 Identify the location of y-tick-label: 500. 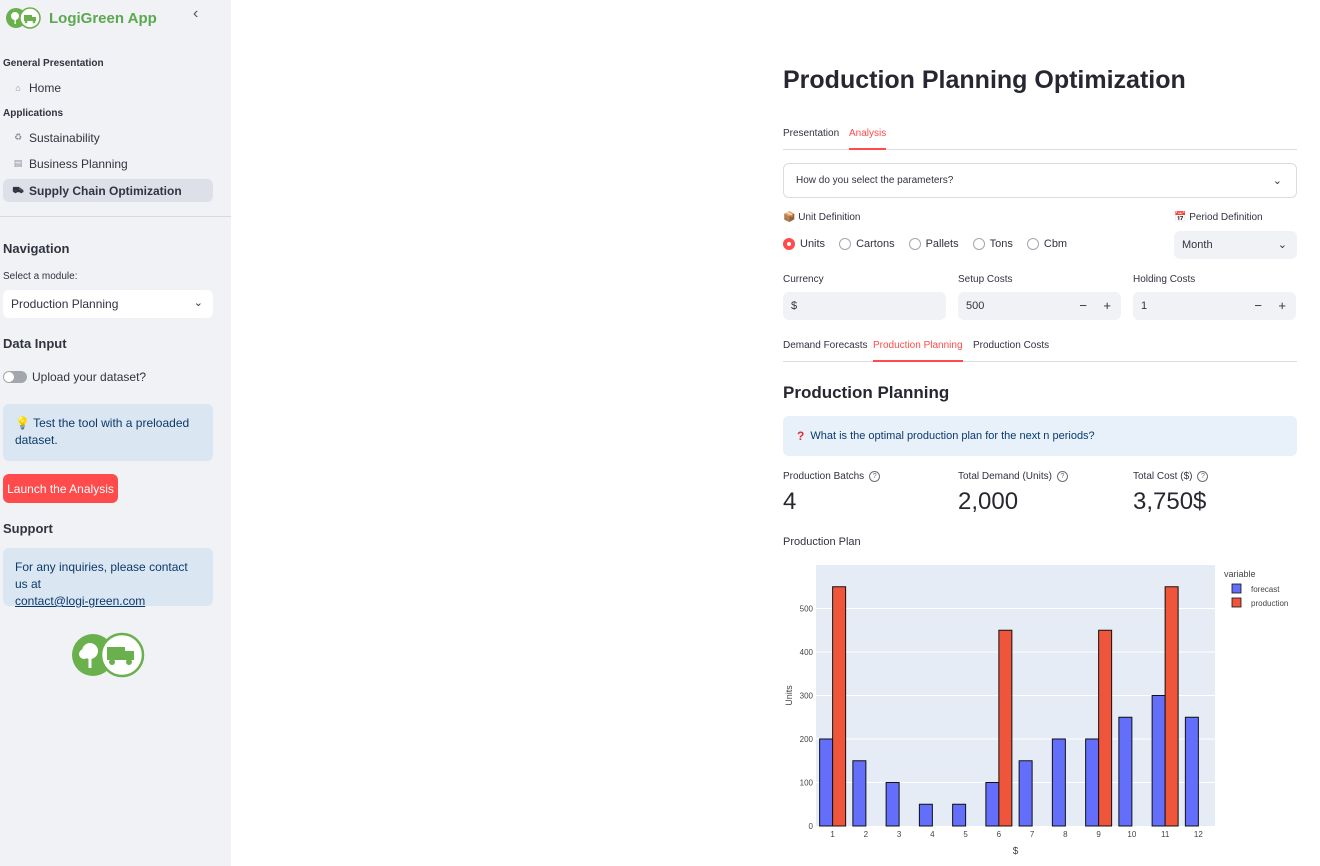
(807, 609).